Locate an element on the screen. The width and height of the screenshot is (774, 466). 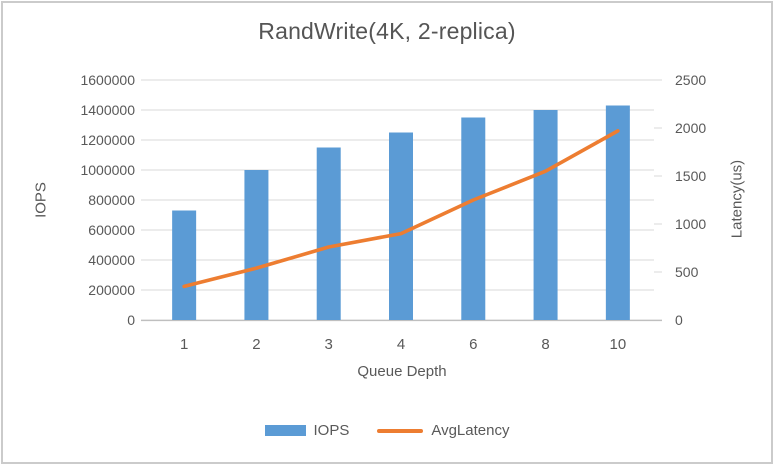
x-axis-title: Queue Depth is located at coordinates (402, 371).